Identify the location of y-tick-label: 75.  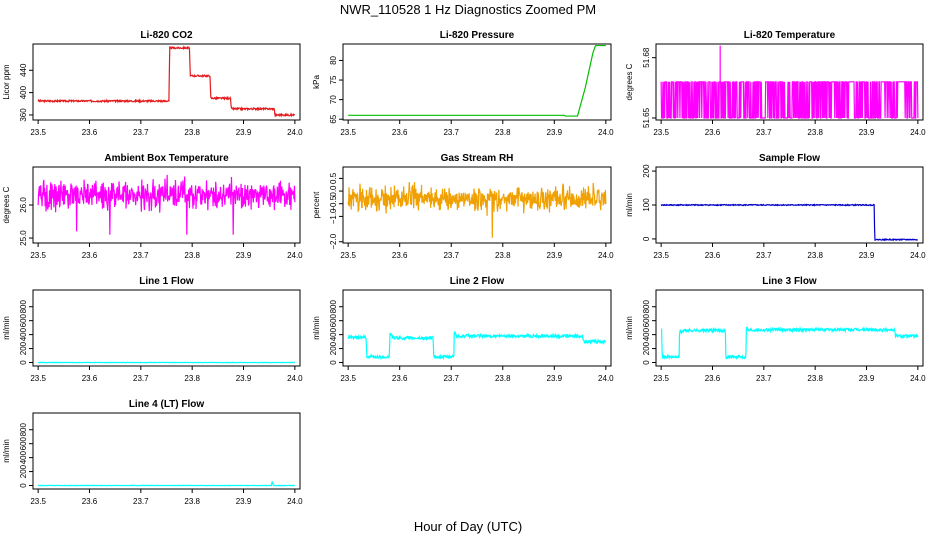
(333, 79).